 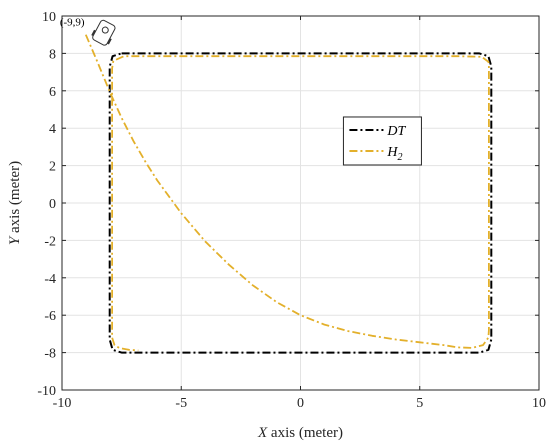 I want to click on y-tick-label: -8, so click(x=50, y=354).